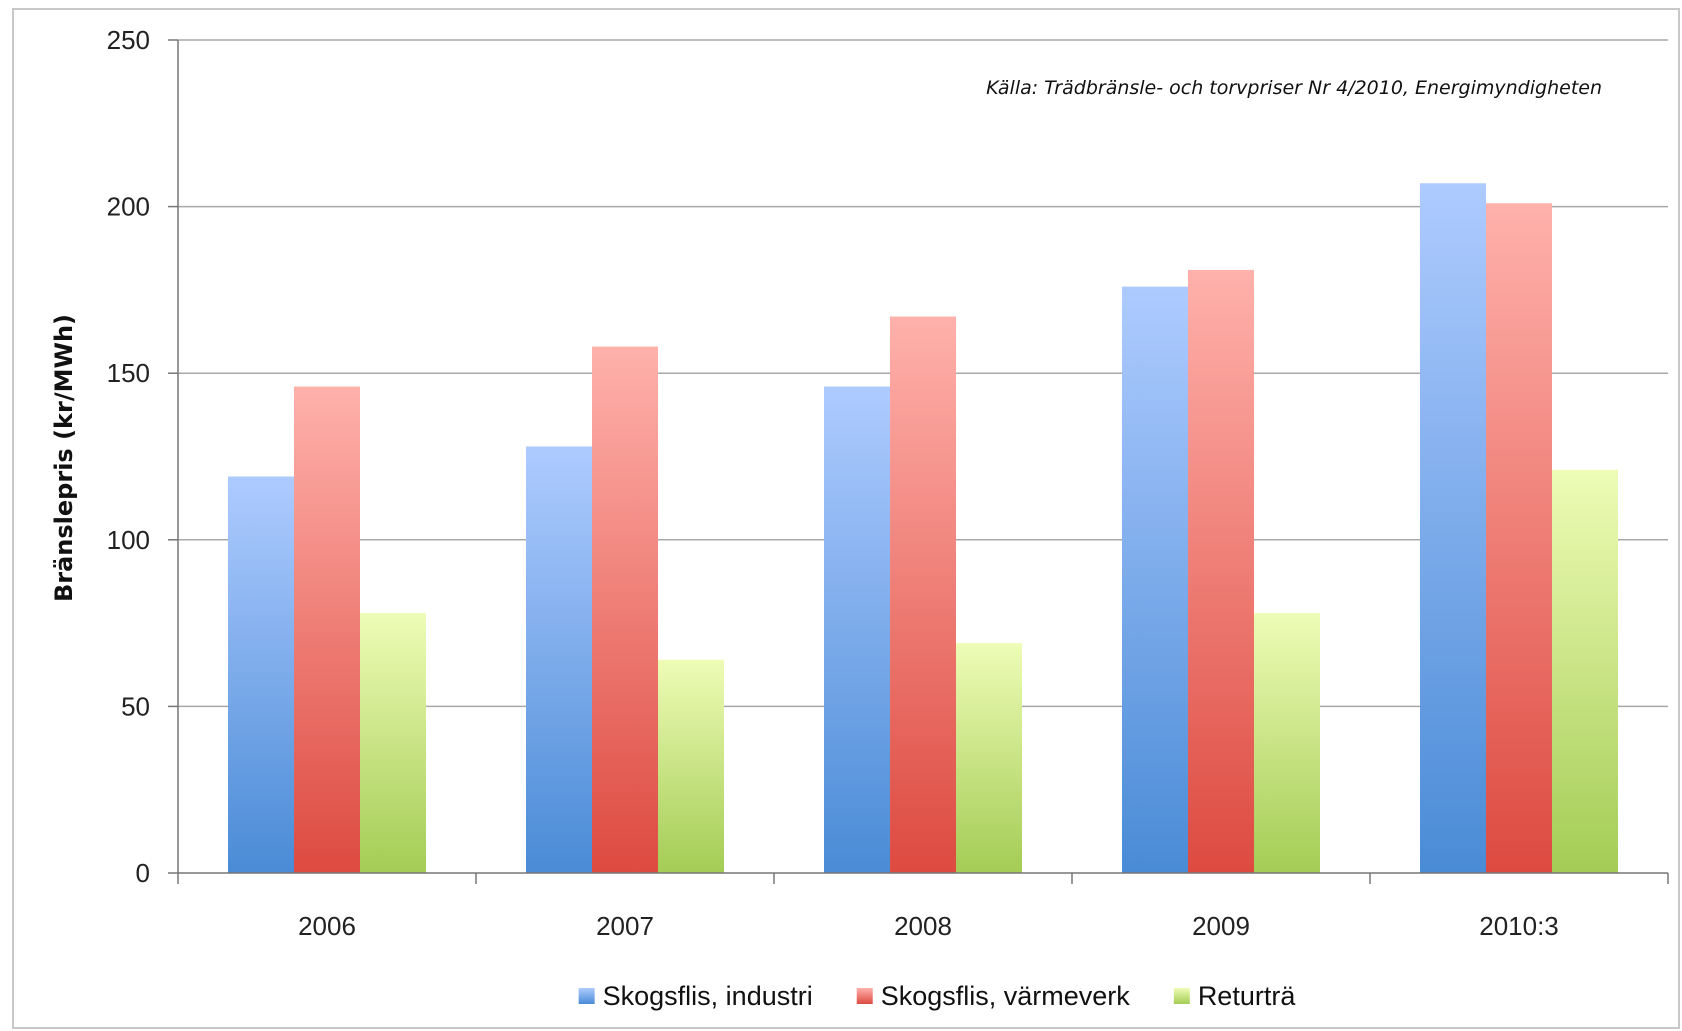 The width and height of the screenshot is (1682, 1031). I want to click on y-tick-label: 200, so click(128, 207).